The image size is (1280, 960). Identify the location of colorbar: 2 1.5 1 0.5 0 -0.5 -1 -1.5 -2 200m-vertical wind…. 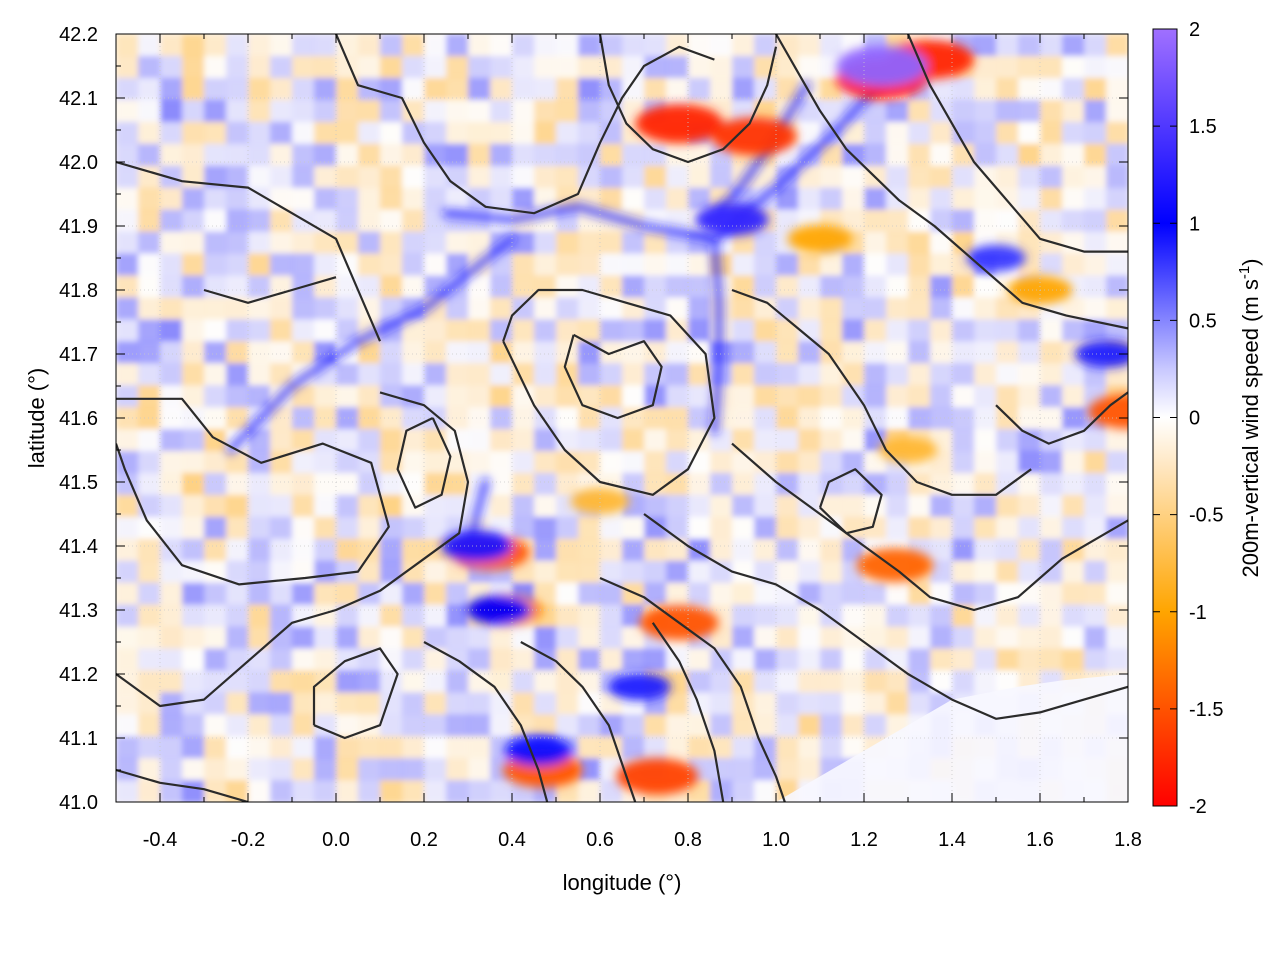
(1207, 418).